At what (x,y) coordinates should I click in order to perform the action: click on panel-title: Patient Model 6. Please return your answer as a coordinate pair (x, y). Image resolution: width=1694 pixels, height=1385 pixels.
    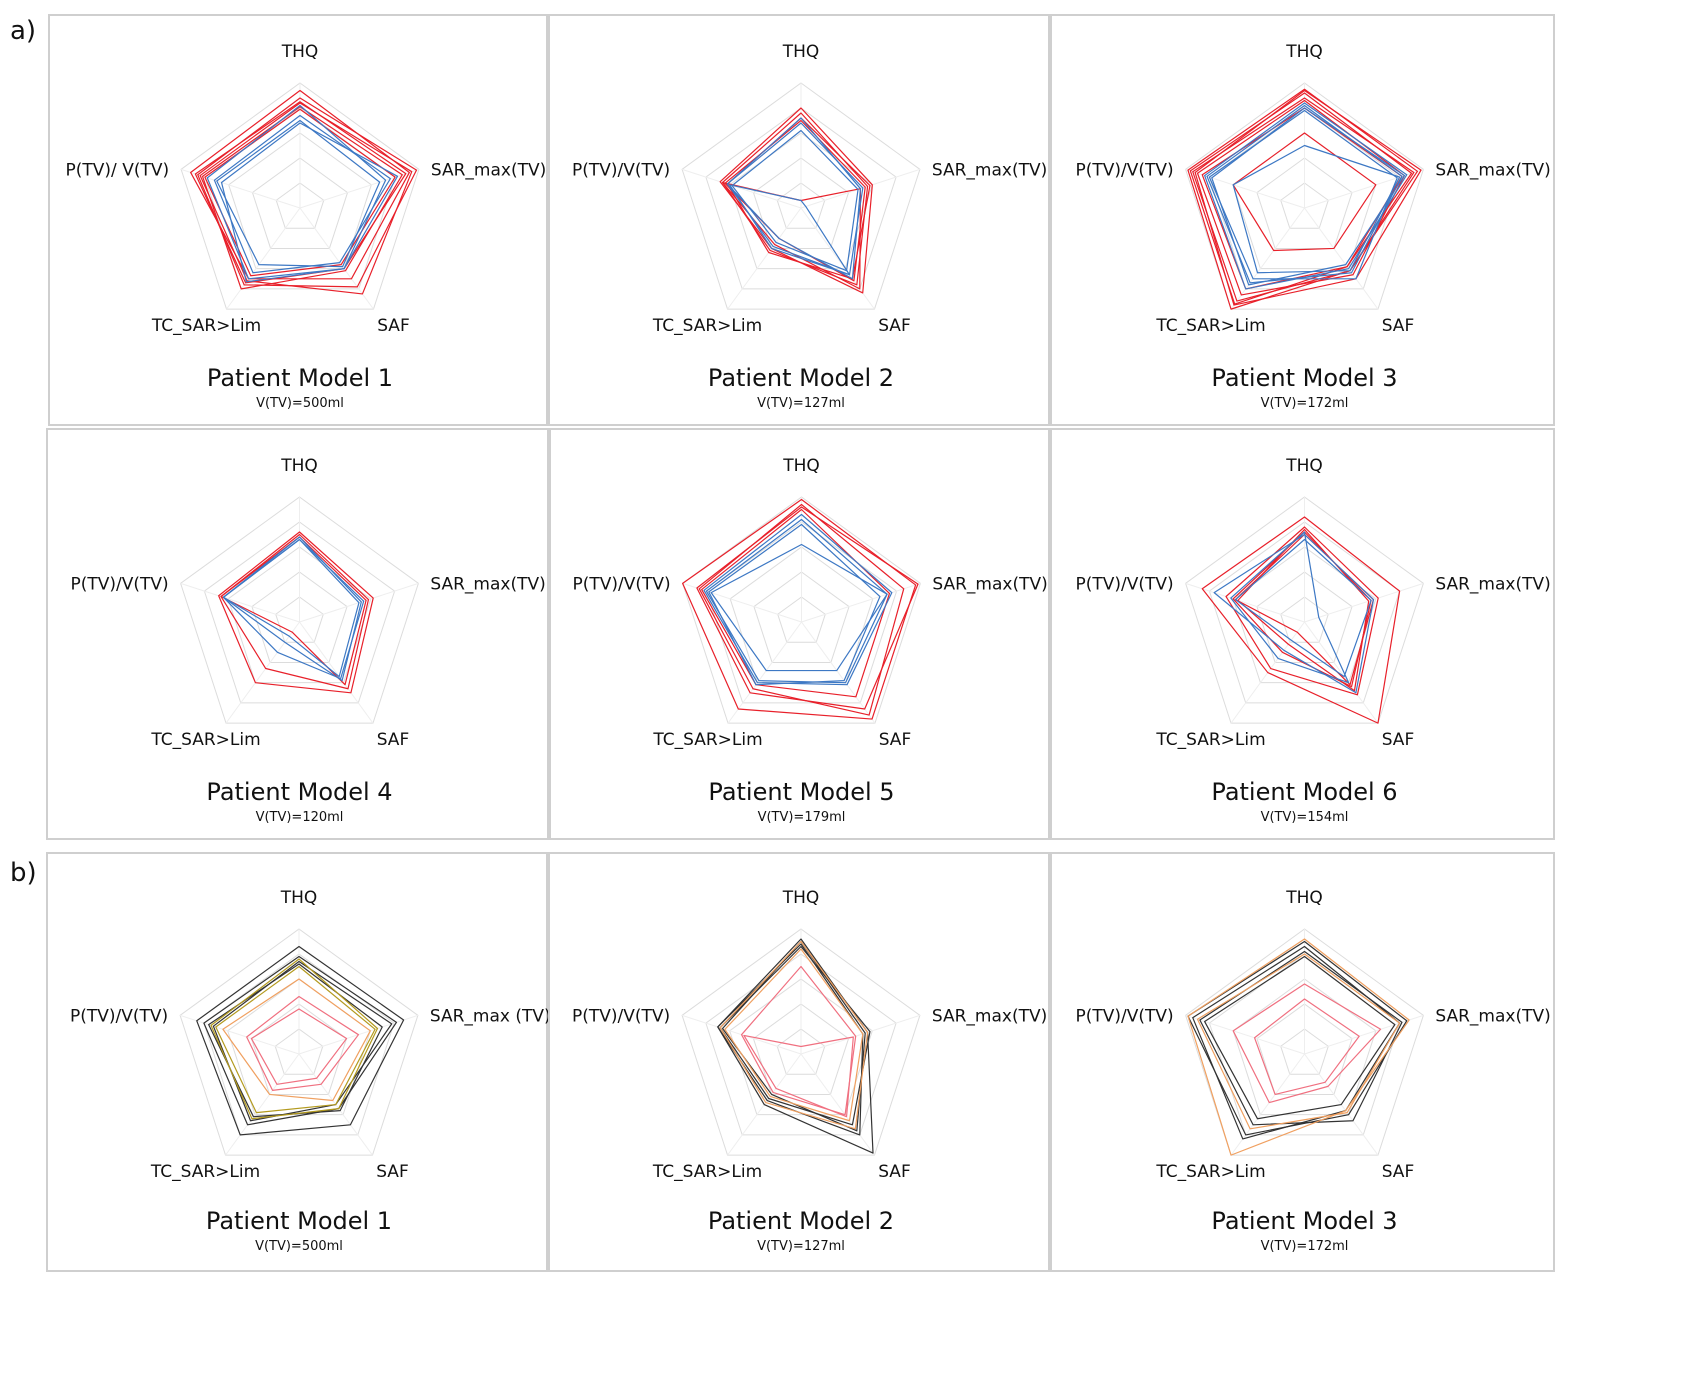
    Looking at the image, I should click on (1304, 792).